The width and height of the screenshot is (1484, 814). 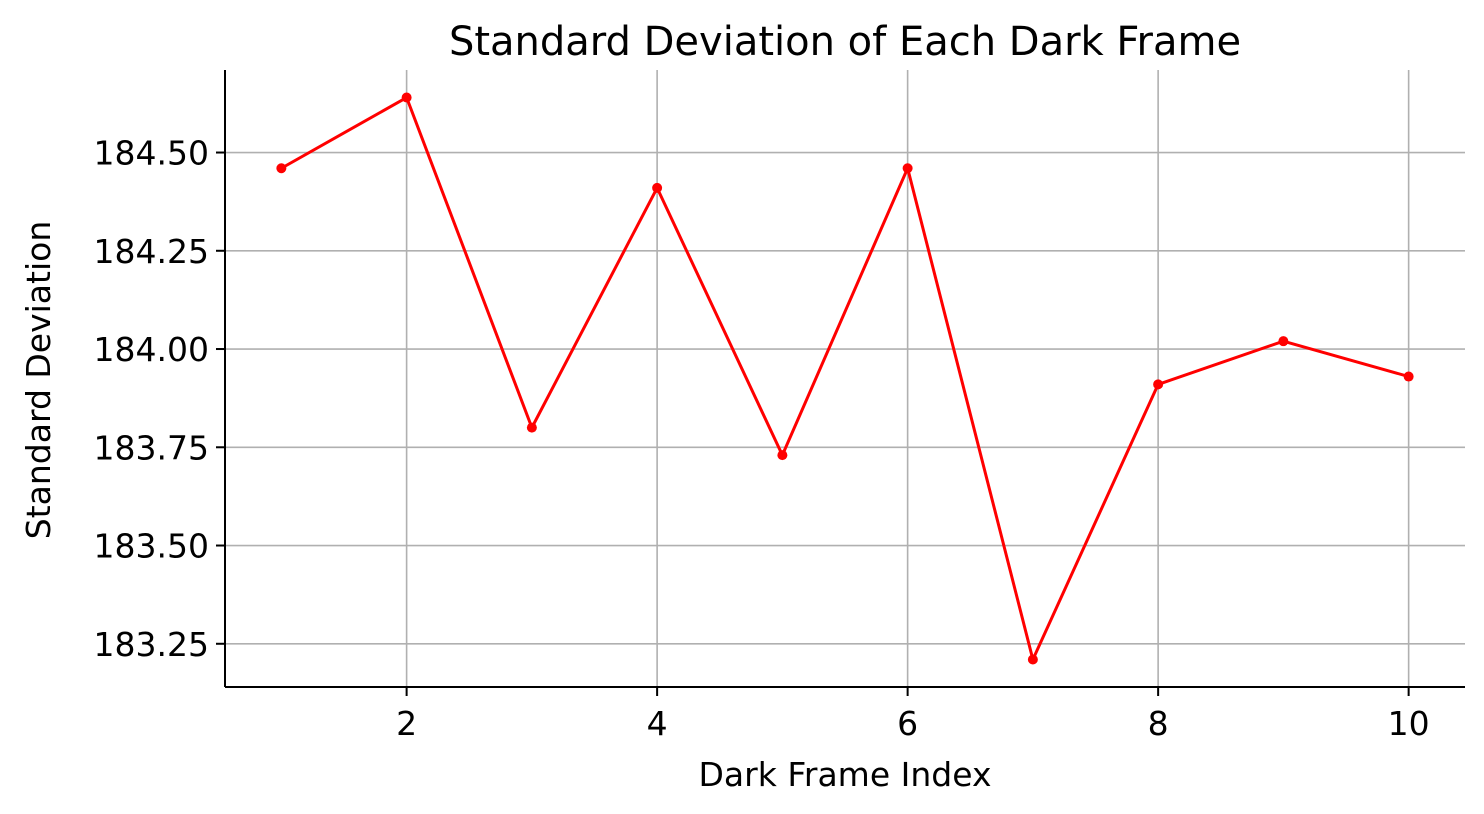 What do you see at coordinates (907, 723) in the screenshot?
I see `x-tick-label: 6` at bounding box center [907, 723].